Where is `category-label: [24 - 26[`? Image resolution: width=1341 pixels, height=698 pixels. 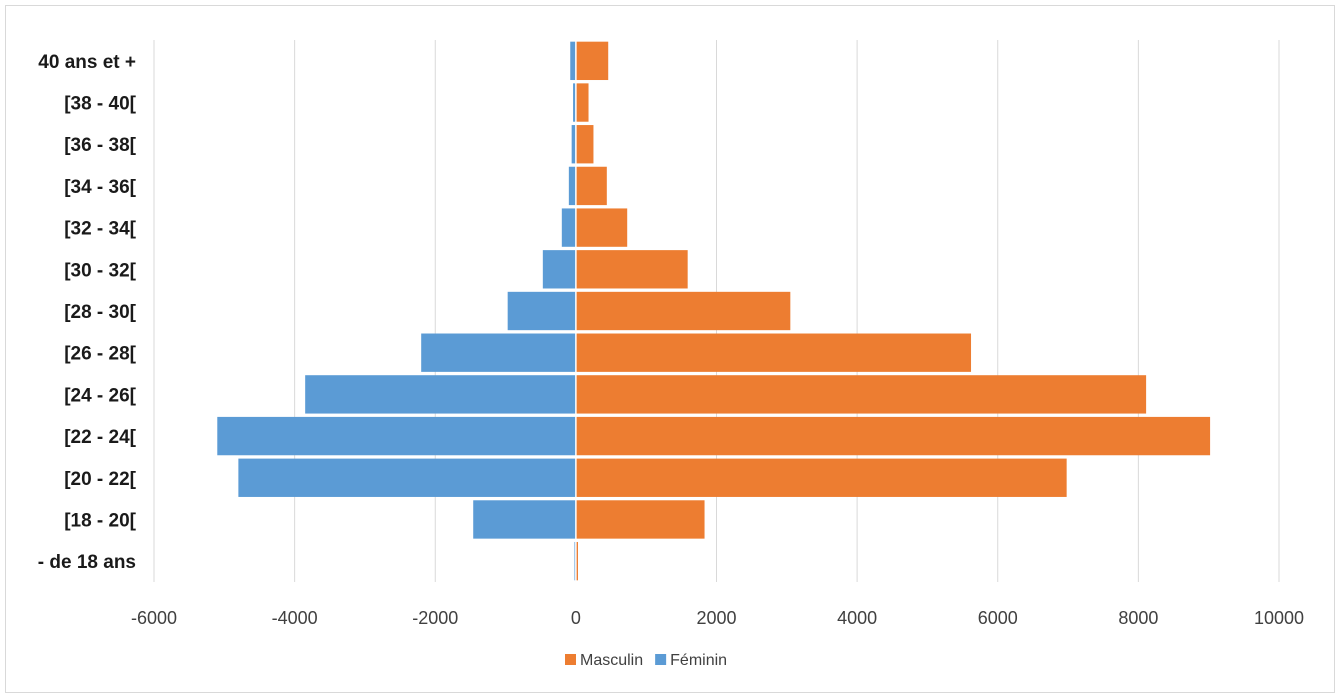
category-label: [24 - 26[ is located at coordinates (100, 395).